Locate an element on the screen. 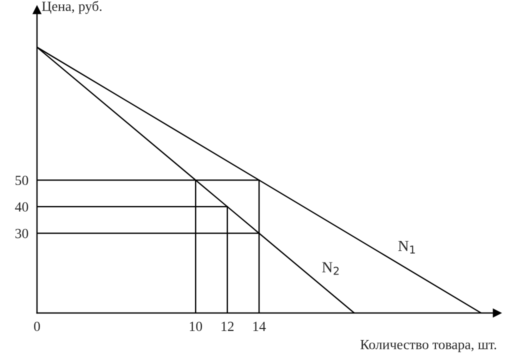 This screenshot has height=355, width=529. x-tick-label: 14 is located at coordinates (259, 326).